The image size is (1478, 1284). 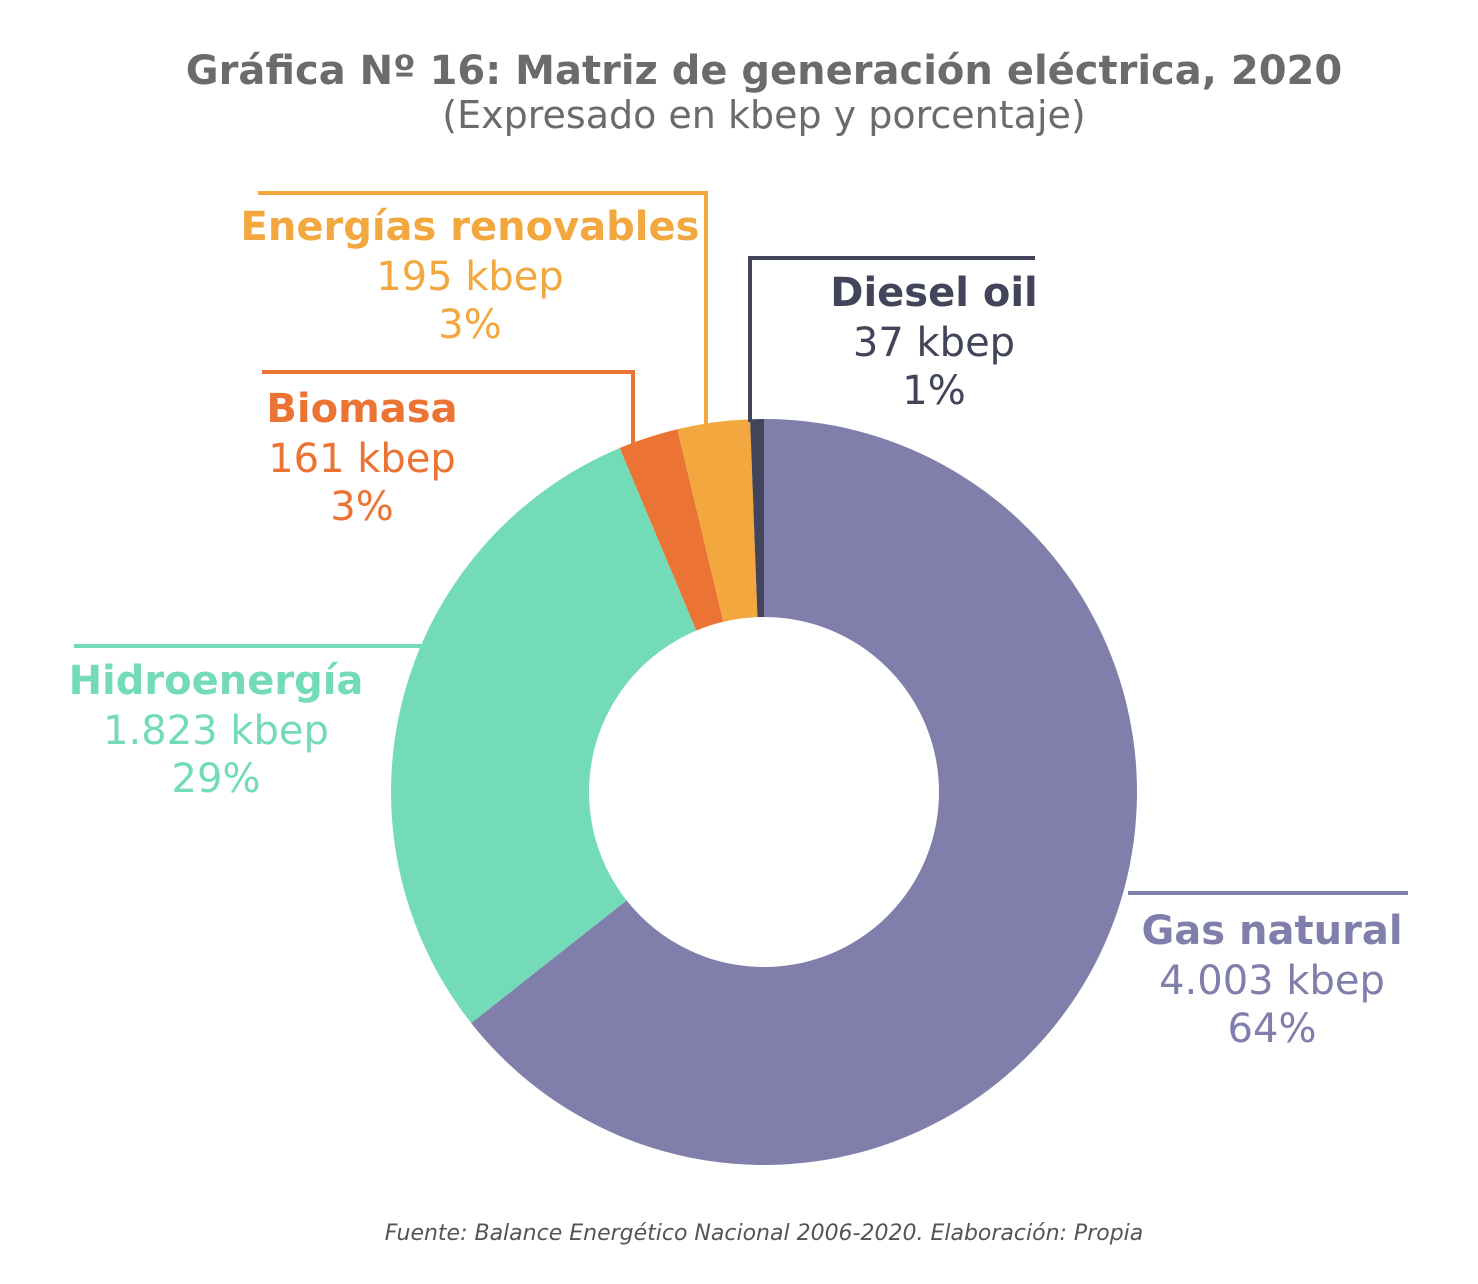 I want to click on slice-label-value: 4.003 kbep, so click(x=1272, y=981).